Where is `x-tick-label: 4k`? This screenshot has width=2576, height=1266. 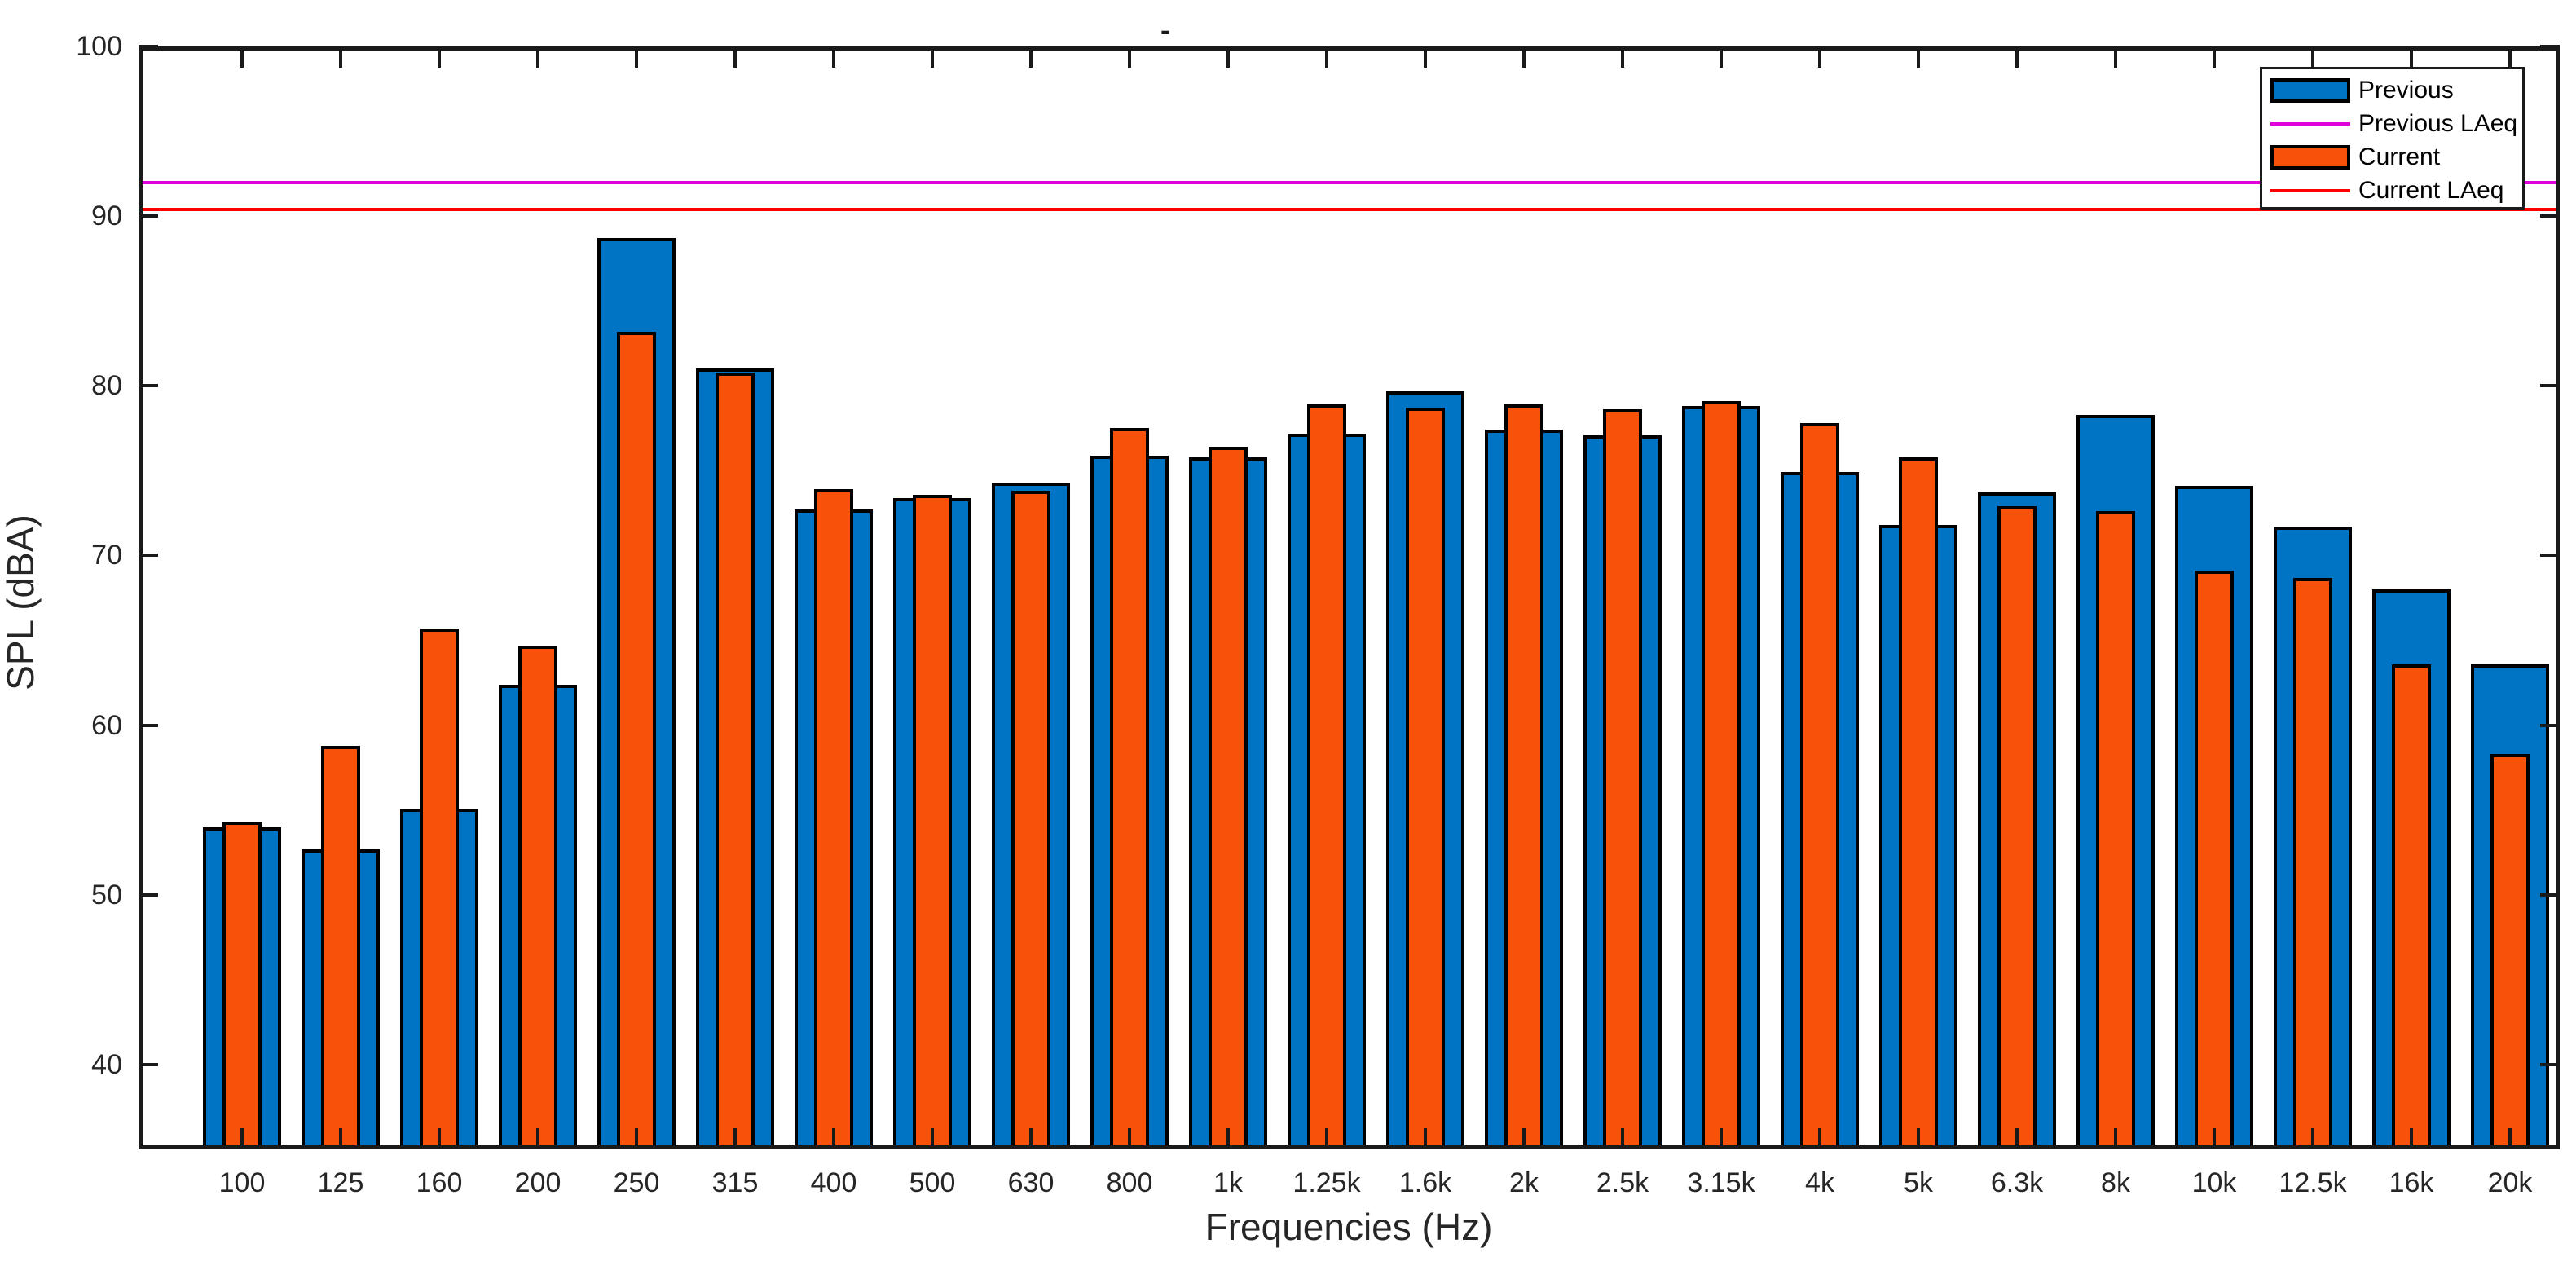
x-tick-label: 4k is located at coordinates (1820, 1182).